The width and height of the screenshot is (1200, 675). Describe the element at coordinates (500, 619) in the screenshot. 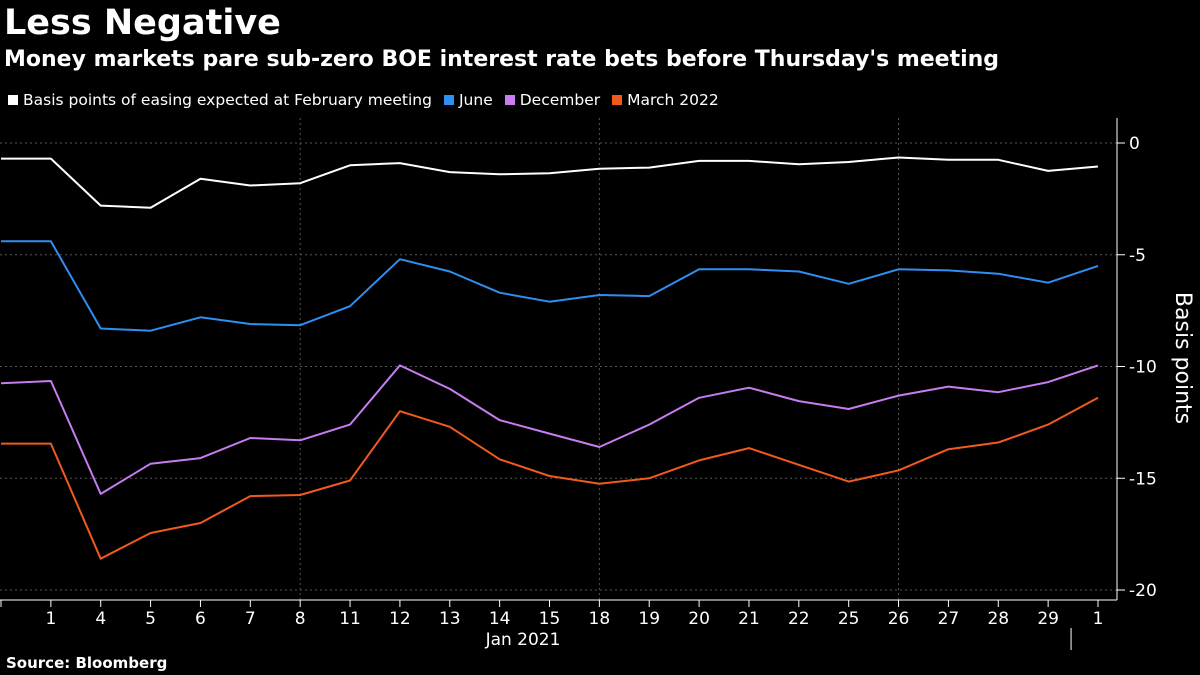

I see `x-tick-label-10: 14` at that location.